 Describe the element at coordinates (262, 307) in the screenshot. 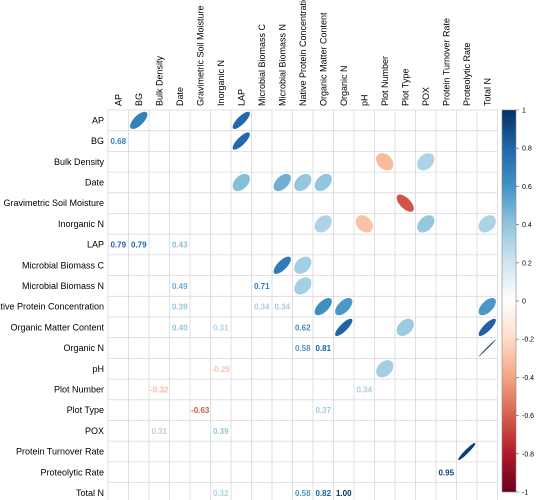

I see `value-native-protein-concentration-microbial-biomass-c: 0.34` at that location.